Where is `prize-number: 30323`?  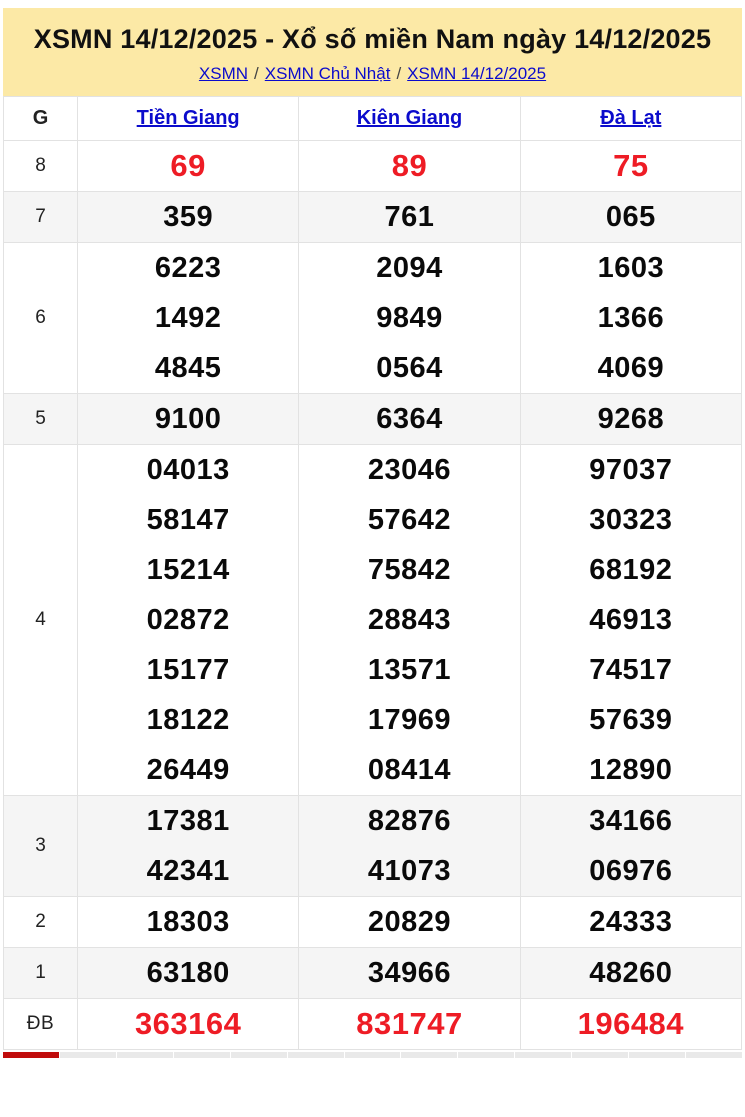 prize-number: 30323 is located at coordinates (631, 520).